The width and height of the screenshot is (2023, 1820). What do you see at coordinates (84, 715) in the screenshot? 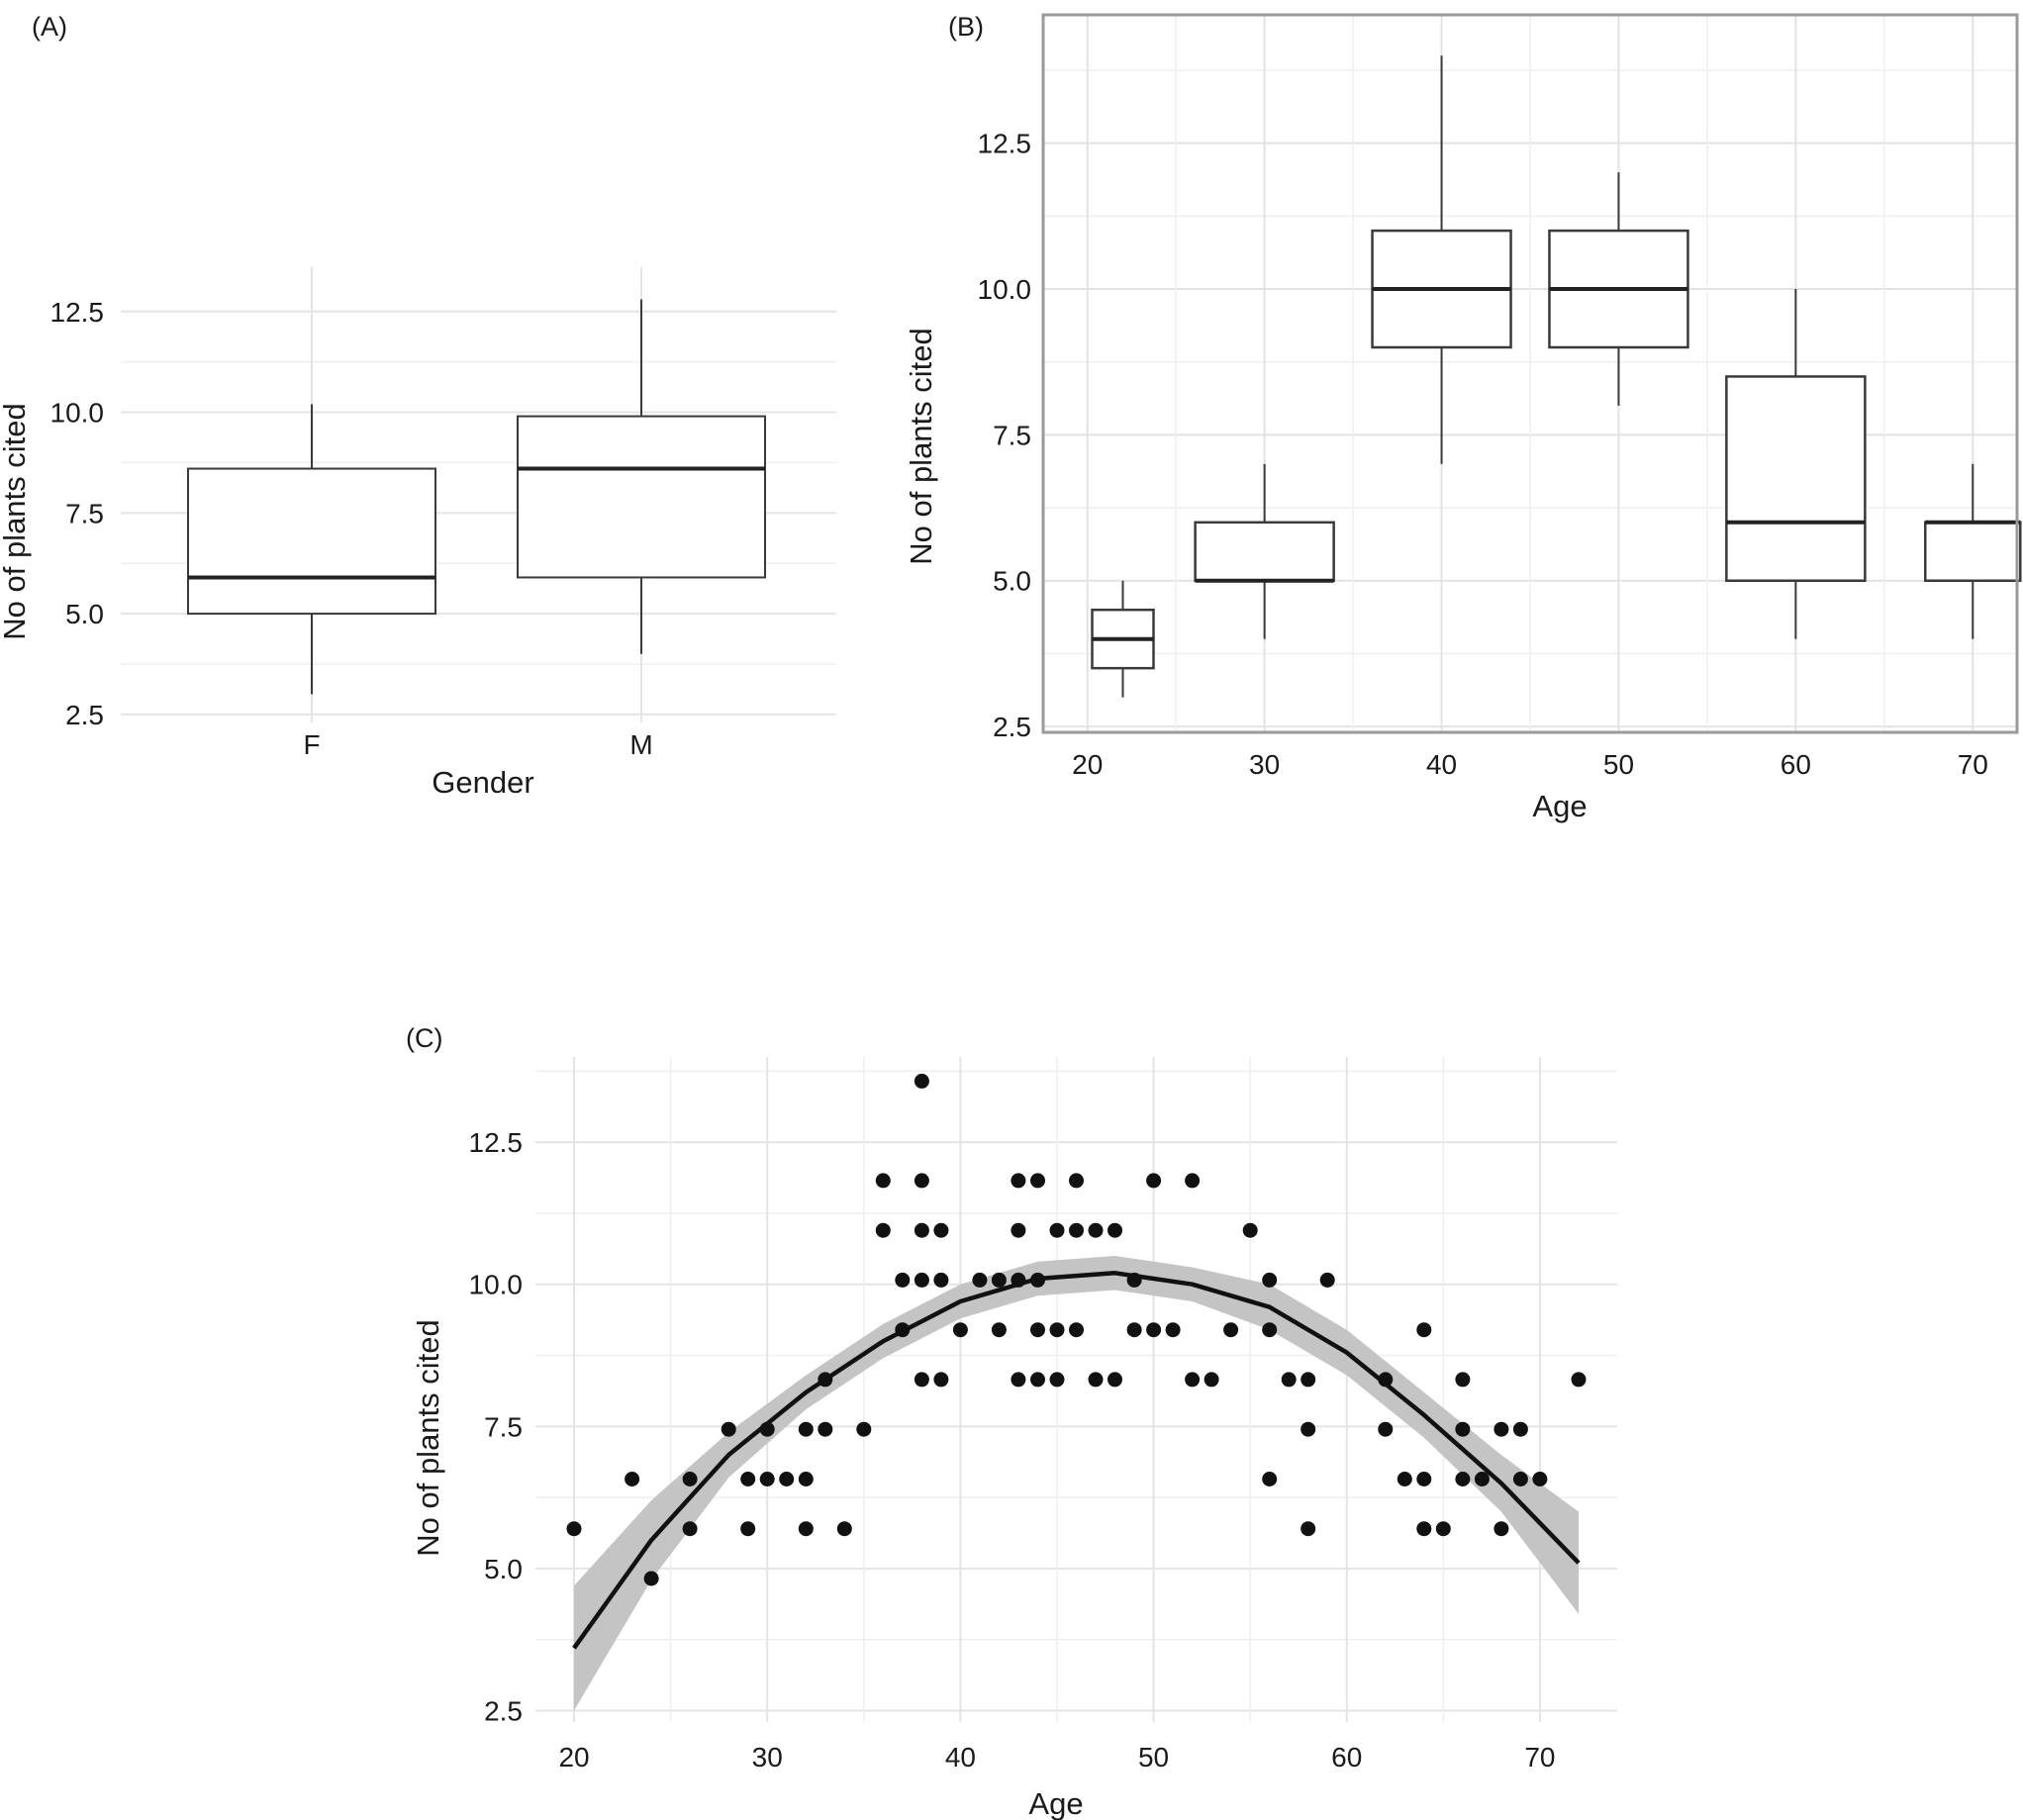
I see `panel-a-ytick: 2.5` at bounding box center [84, 715].